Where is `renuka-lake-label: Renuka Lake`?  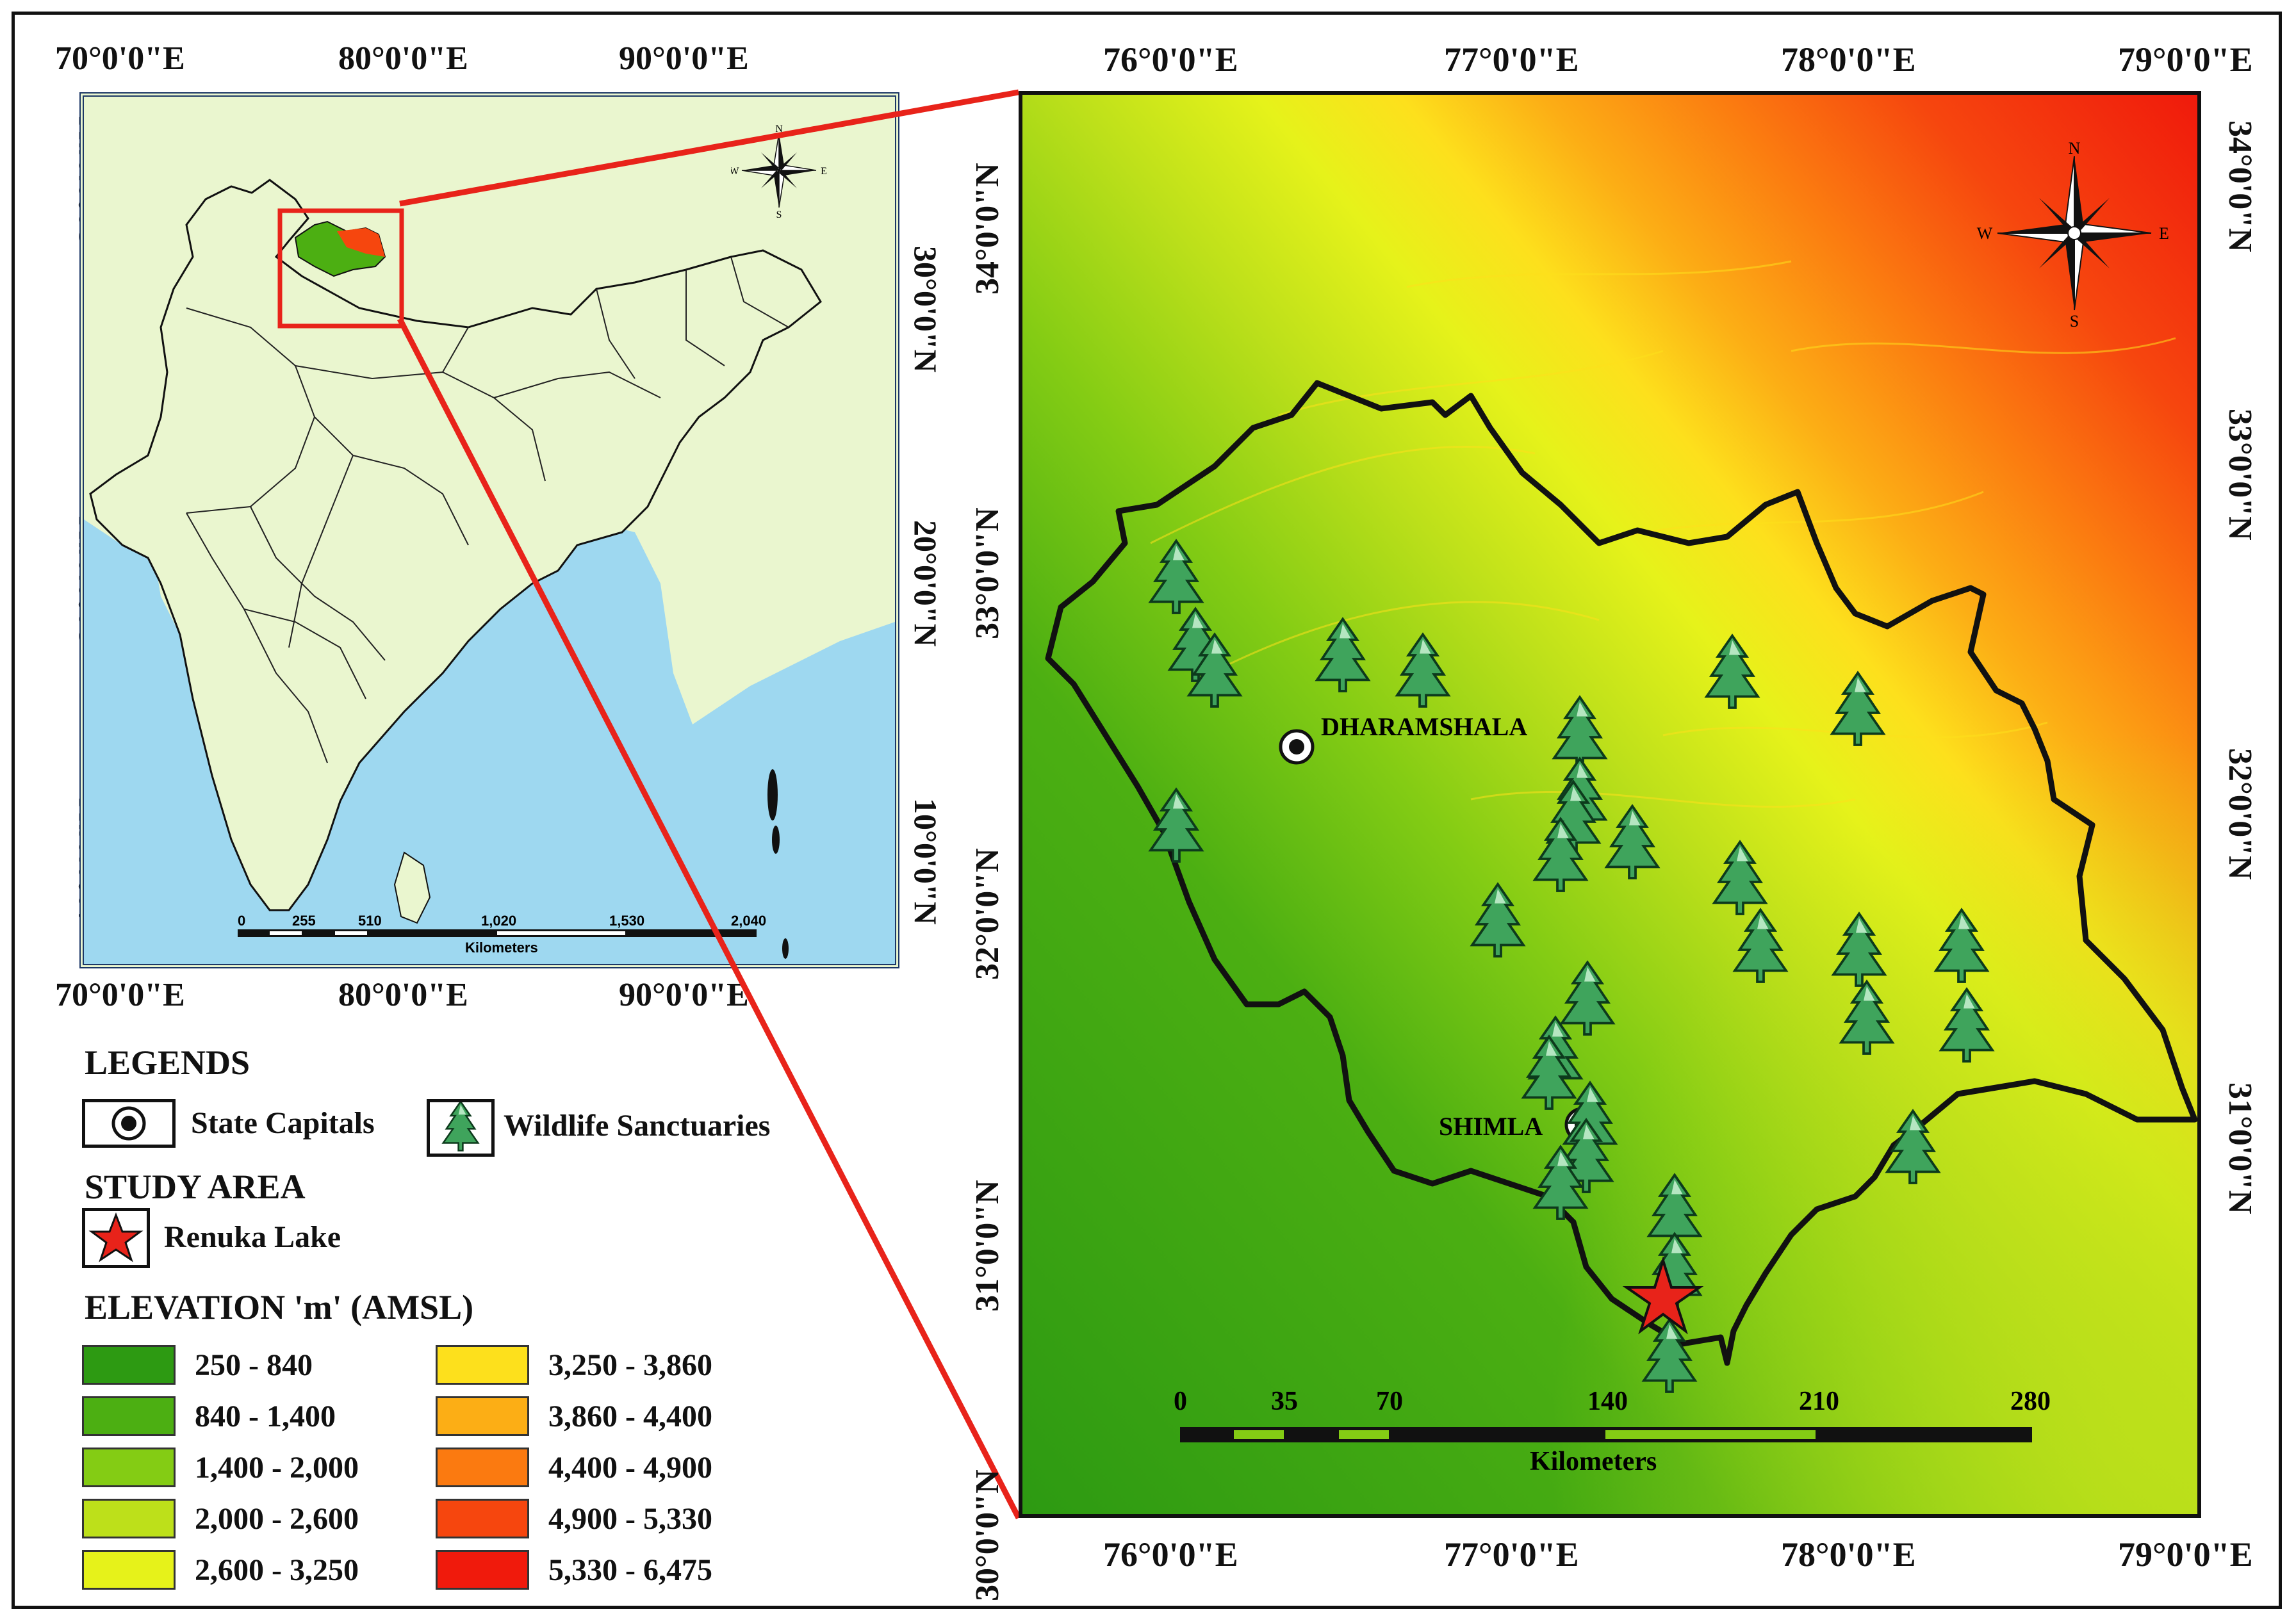 renuka-lake-label: Renuka Lake is located at coordinates (253, 1237).